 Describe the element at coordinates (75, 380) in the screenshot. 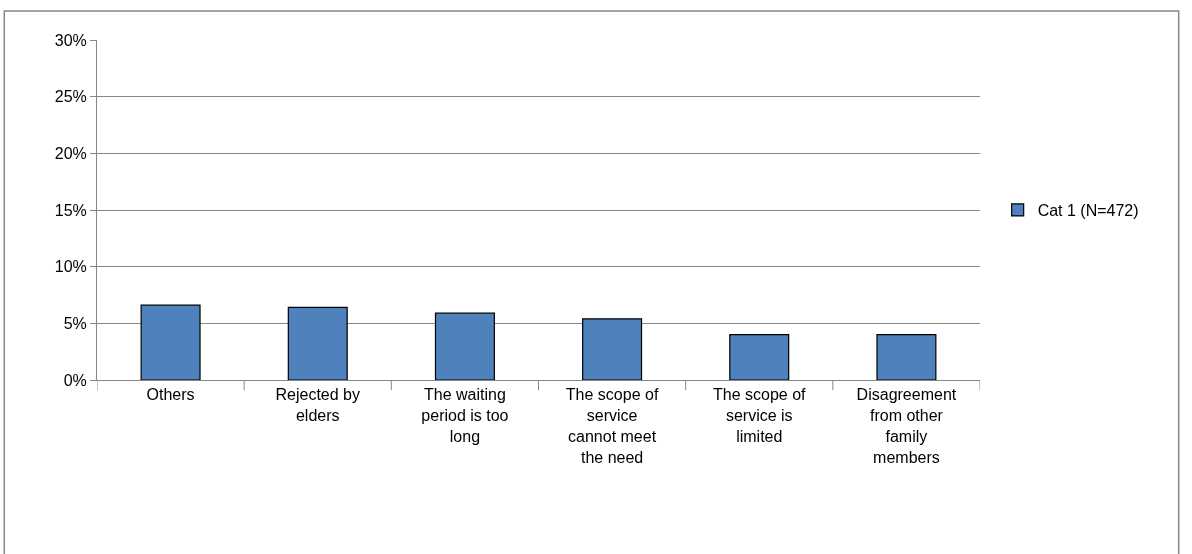

I see `y-tick-label: 0%` at that location.